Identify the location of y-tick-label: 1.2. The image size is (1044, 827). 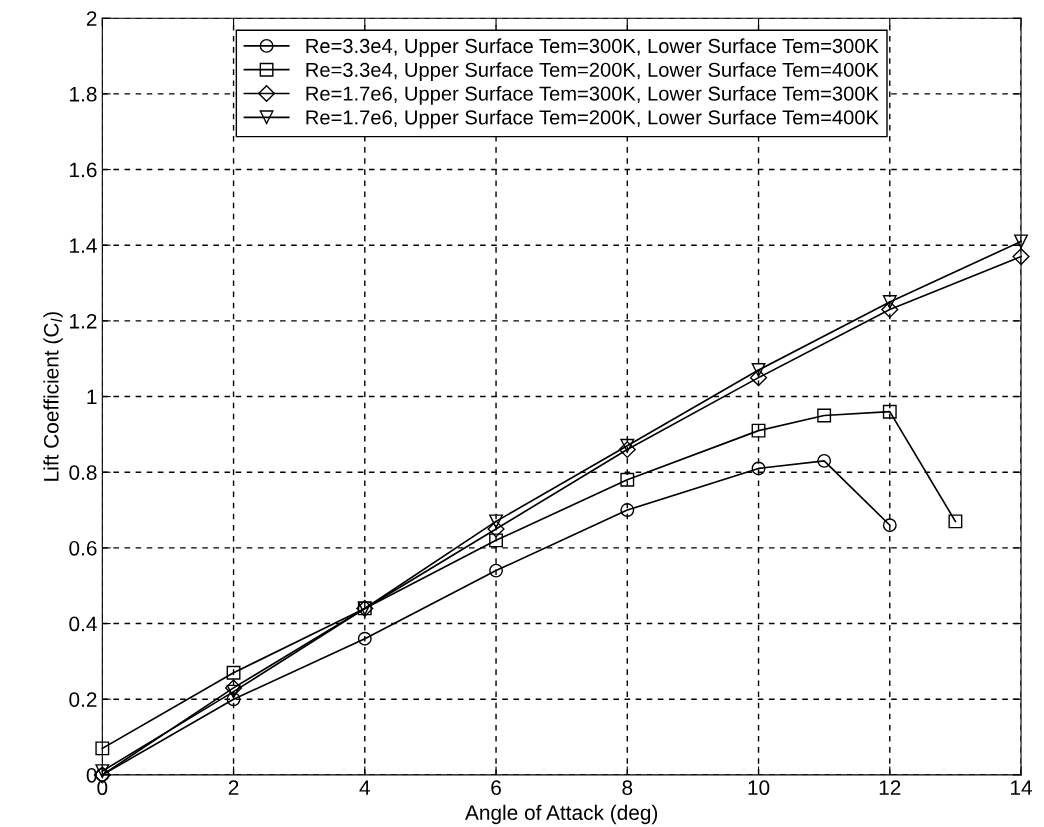
(83, 321).